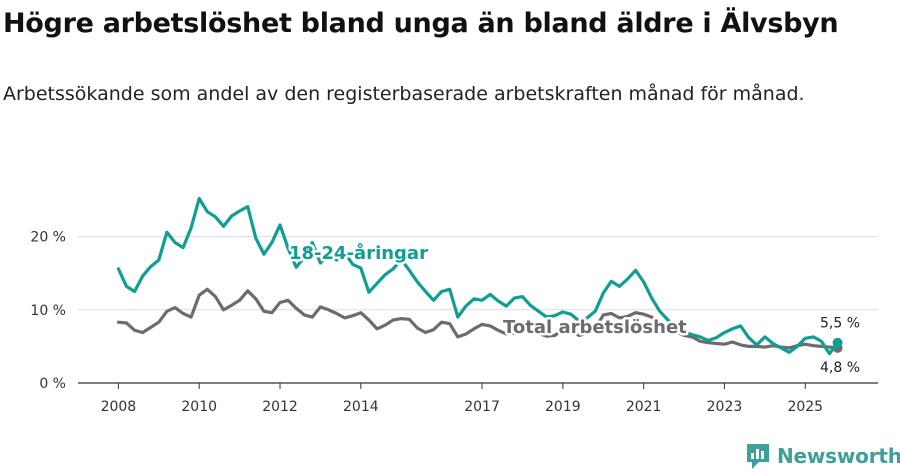  I want to click on x-tick-label-2025: 2025, so click(805, 407).